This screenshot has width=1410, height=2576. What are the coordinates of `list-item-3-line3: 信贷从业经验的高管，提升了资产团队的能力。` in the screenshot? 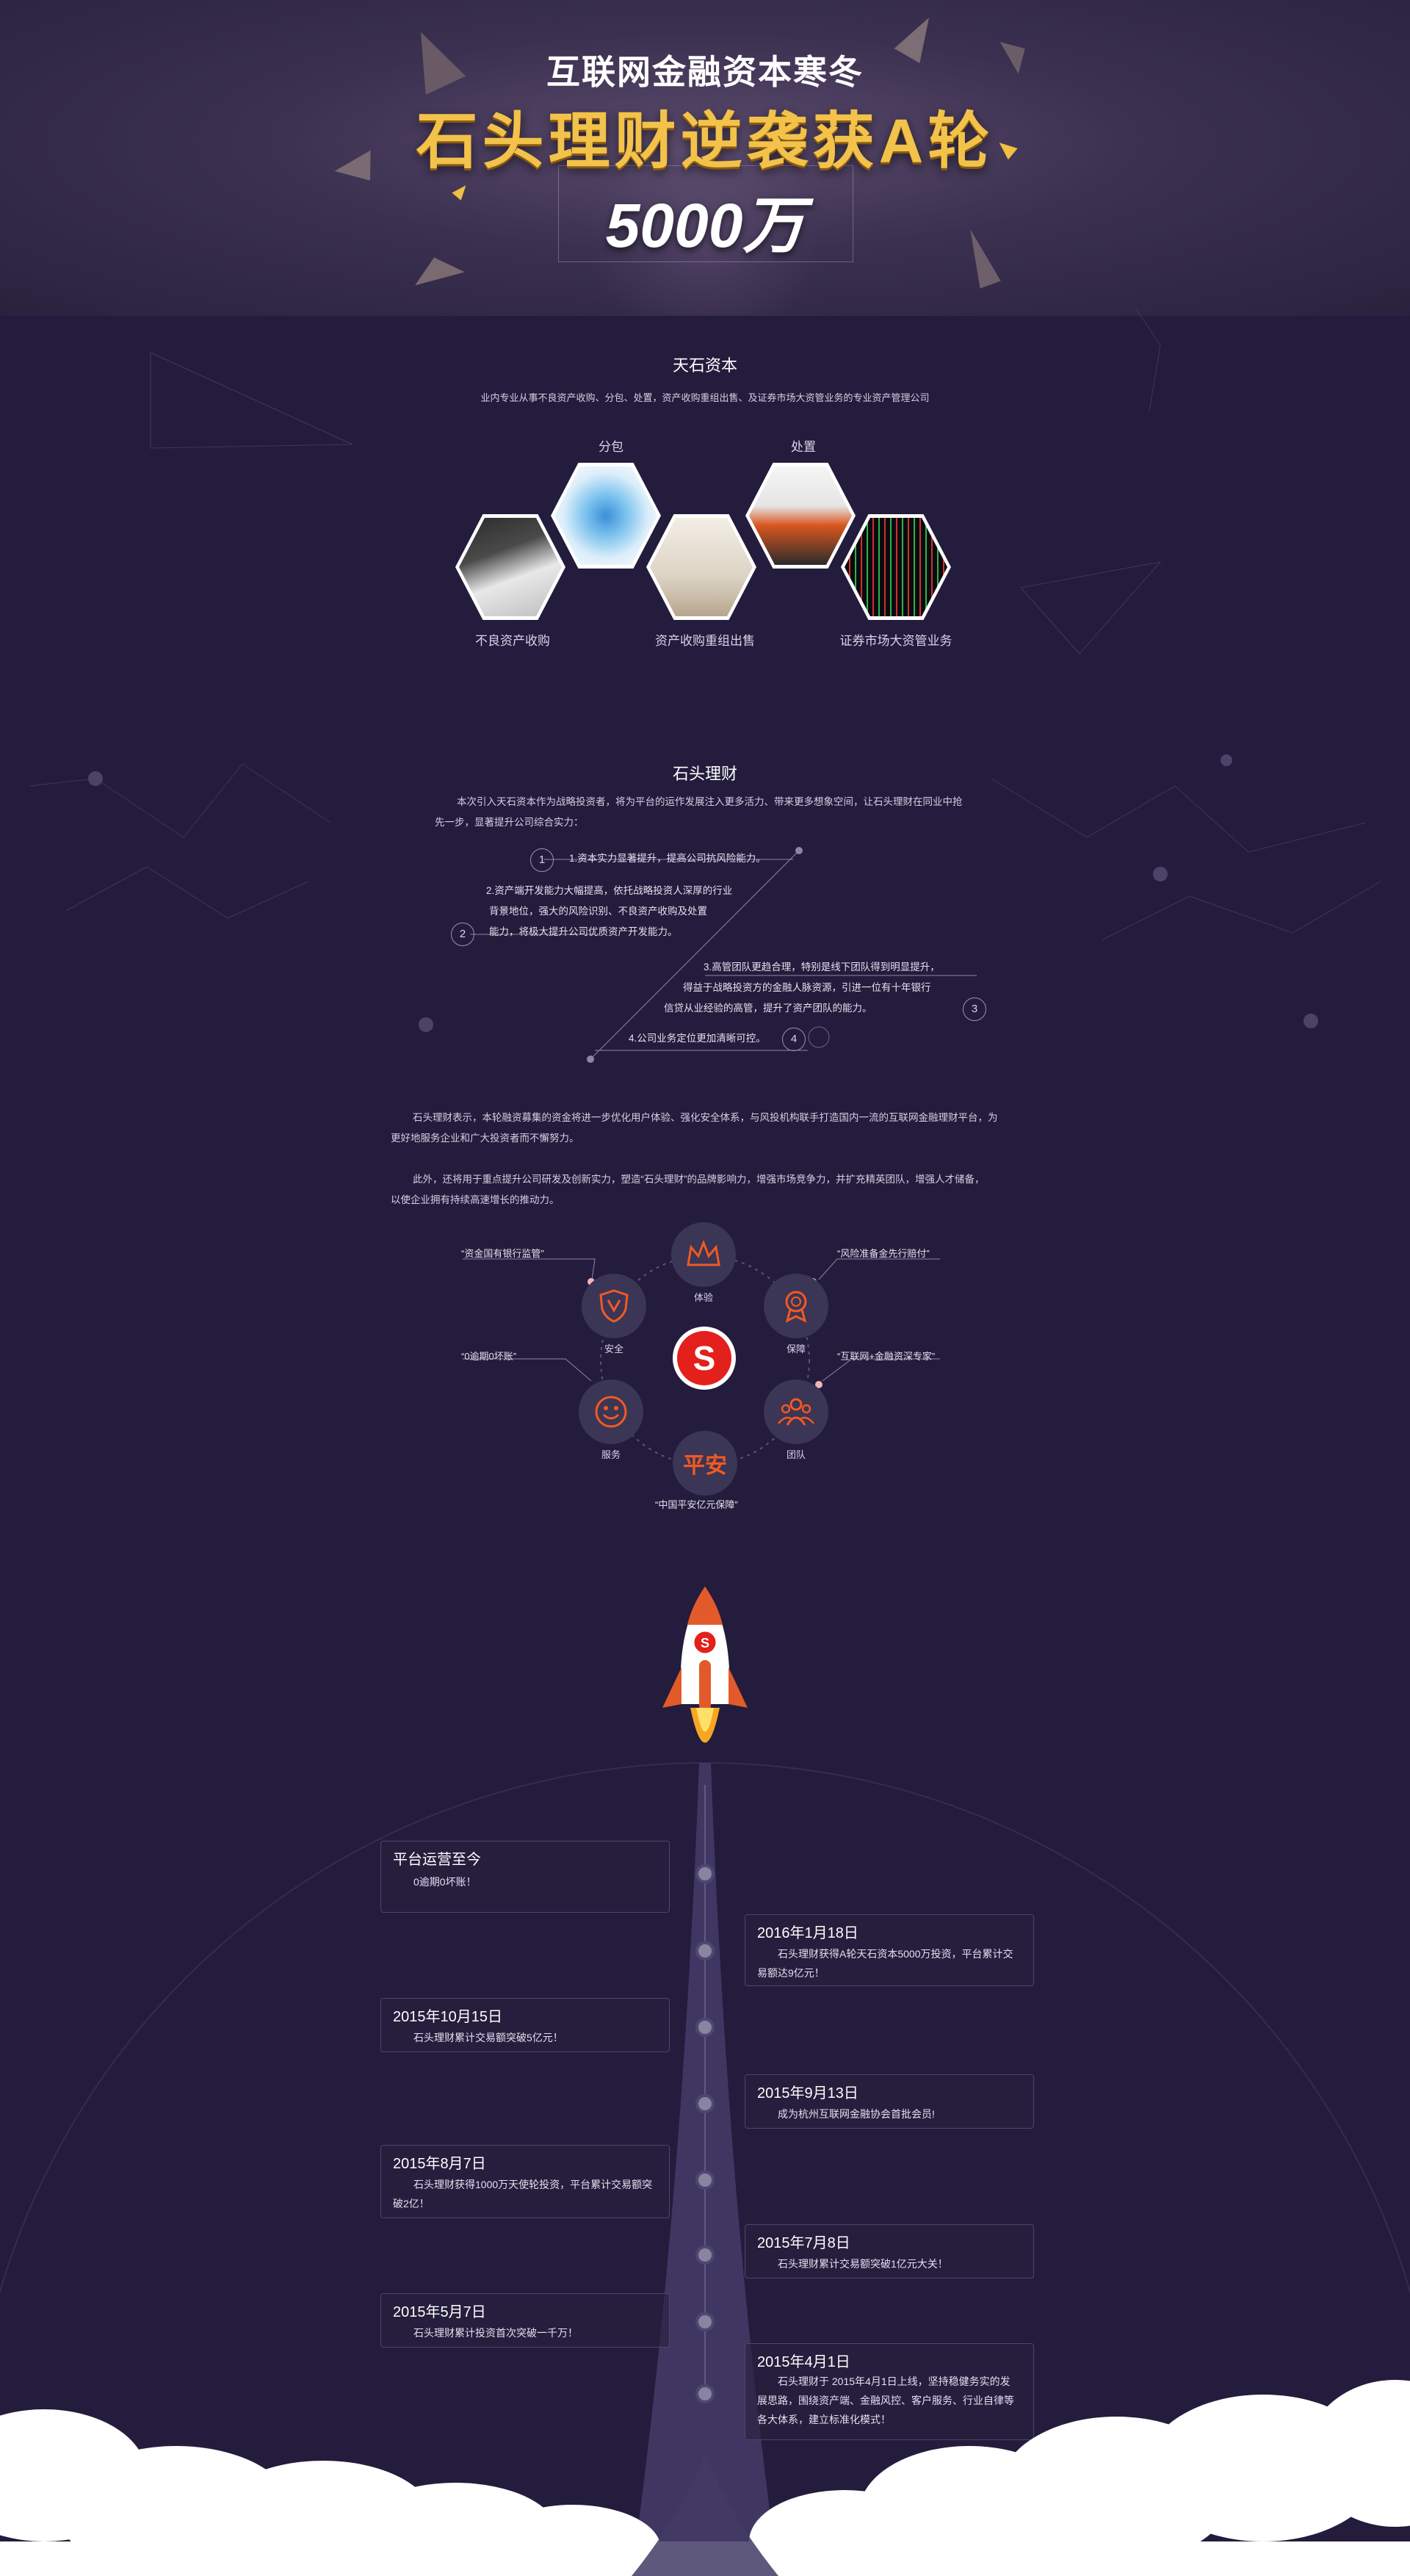 It's located at (768, 1009).